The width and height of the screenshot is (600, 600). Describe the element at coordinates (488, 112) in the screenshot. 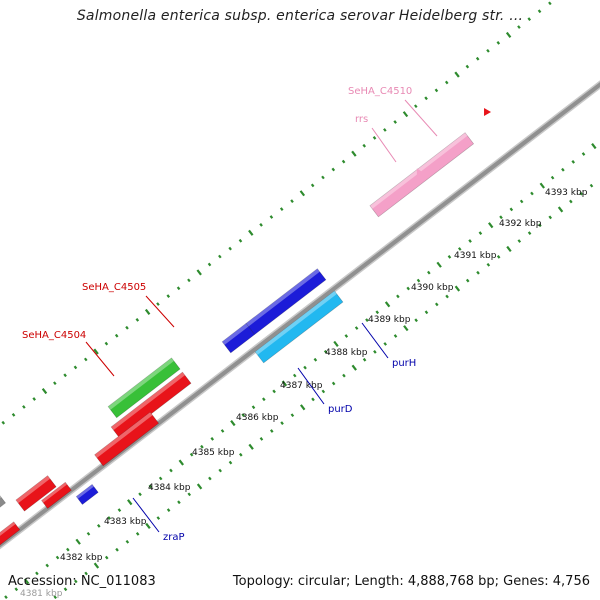

I see `feature-red-marker` at that location.